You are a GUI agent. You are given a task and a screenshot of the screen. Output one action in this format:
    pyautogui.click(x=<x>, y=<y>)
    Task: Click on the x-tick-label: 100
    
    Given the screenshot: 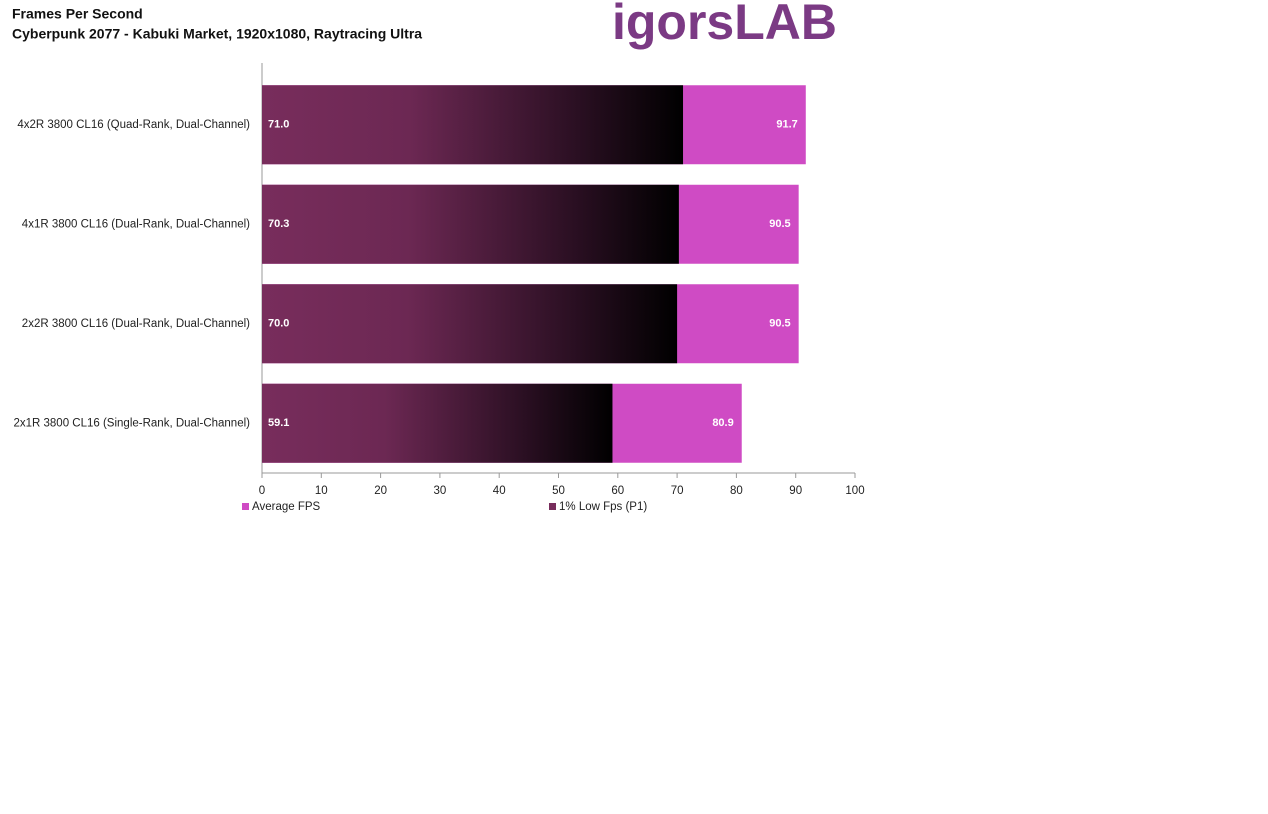 What is the action you would take?
    pyautogui.click(x=854, y=491)
    